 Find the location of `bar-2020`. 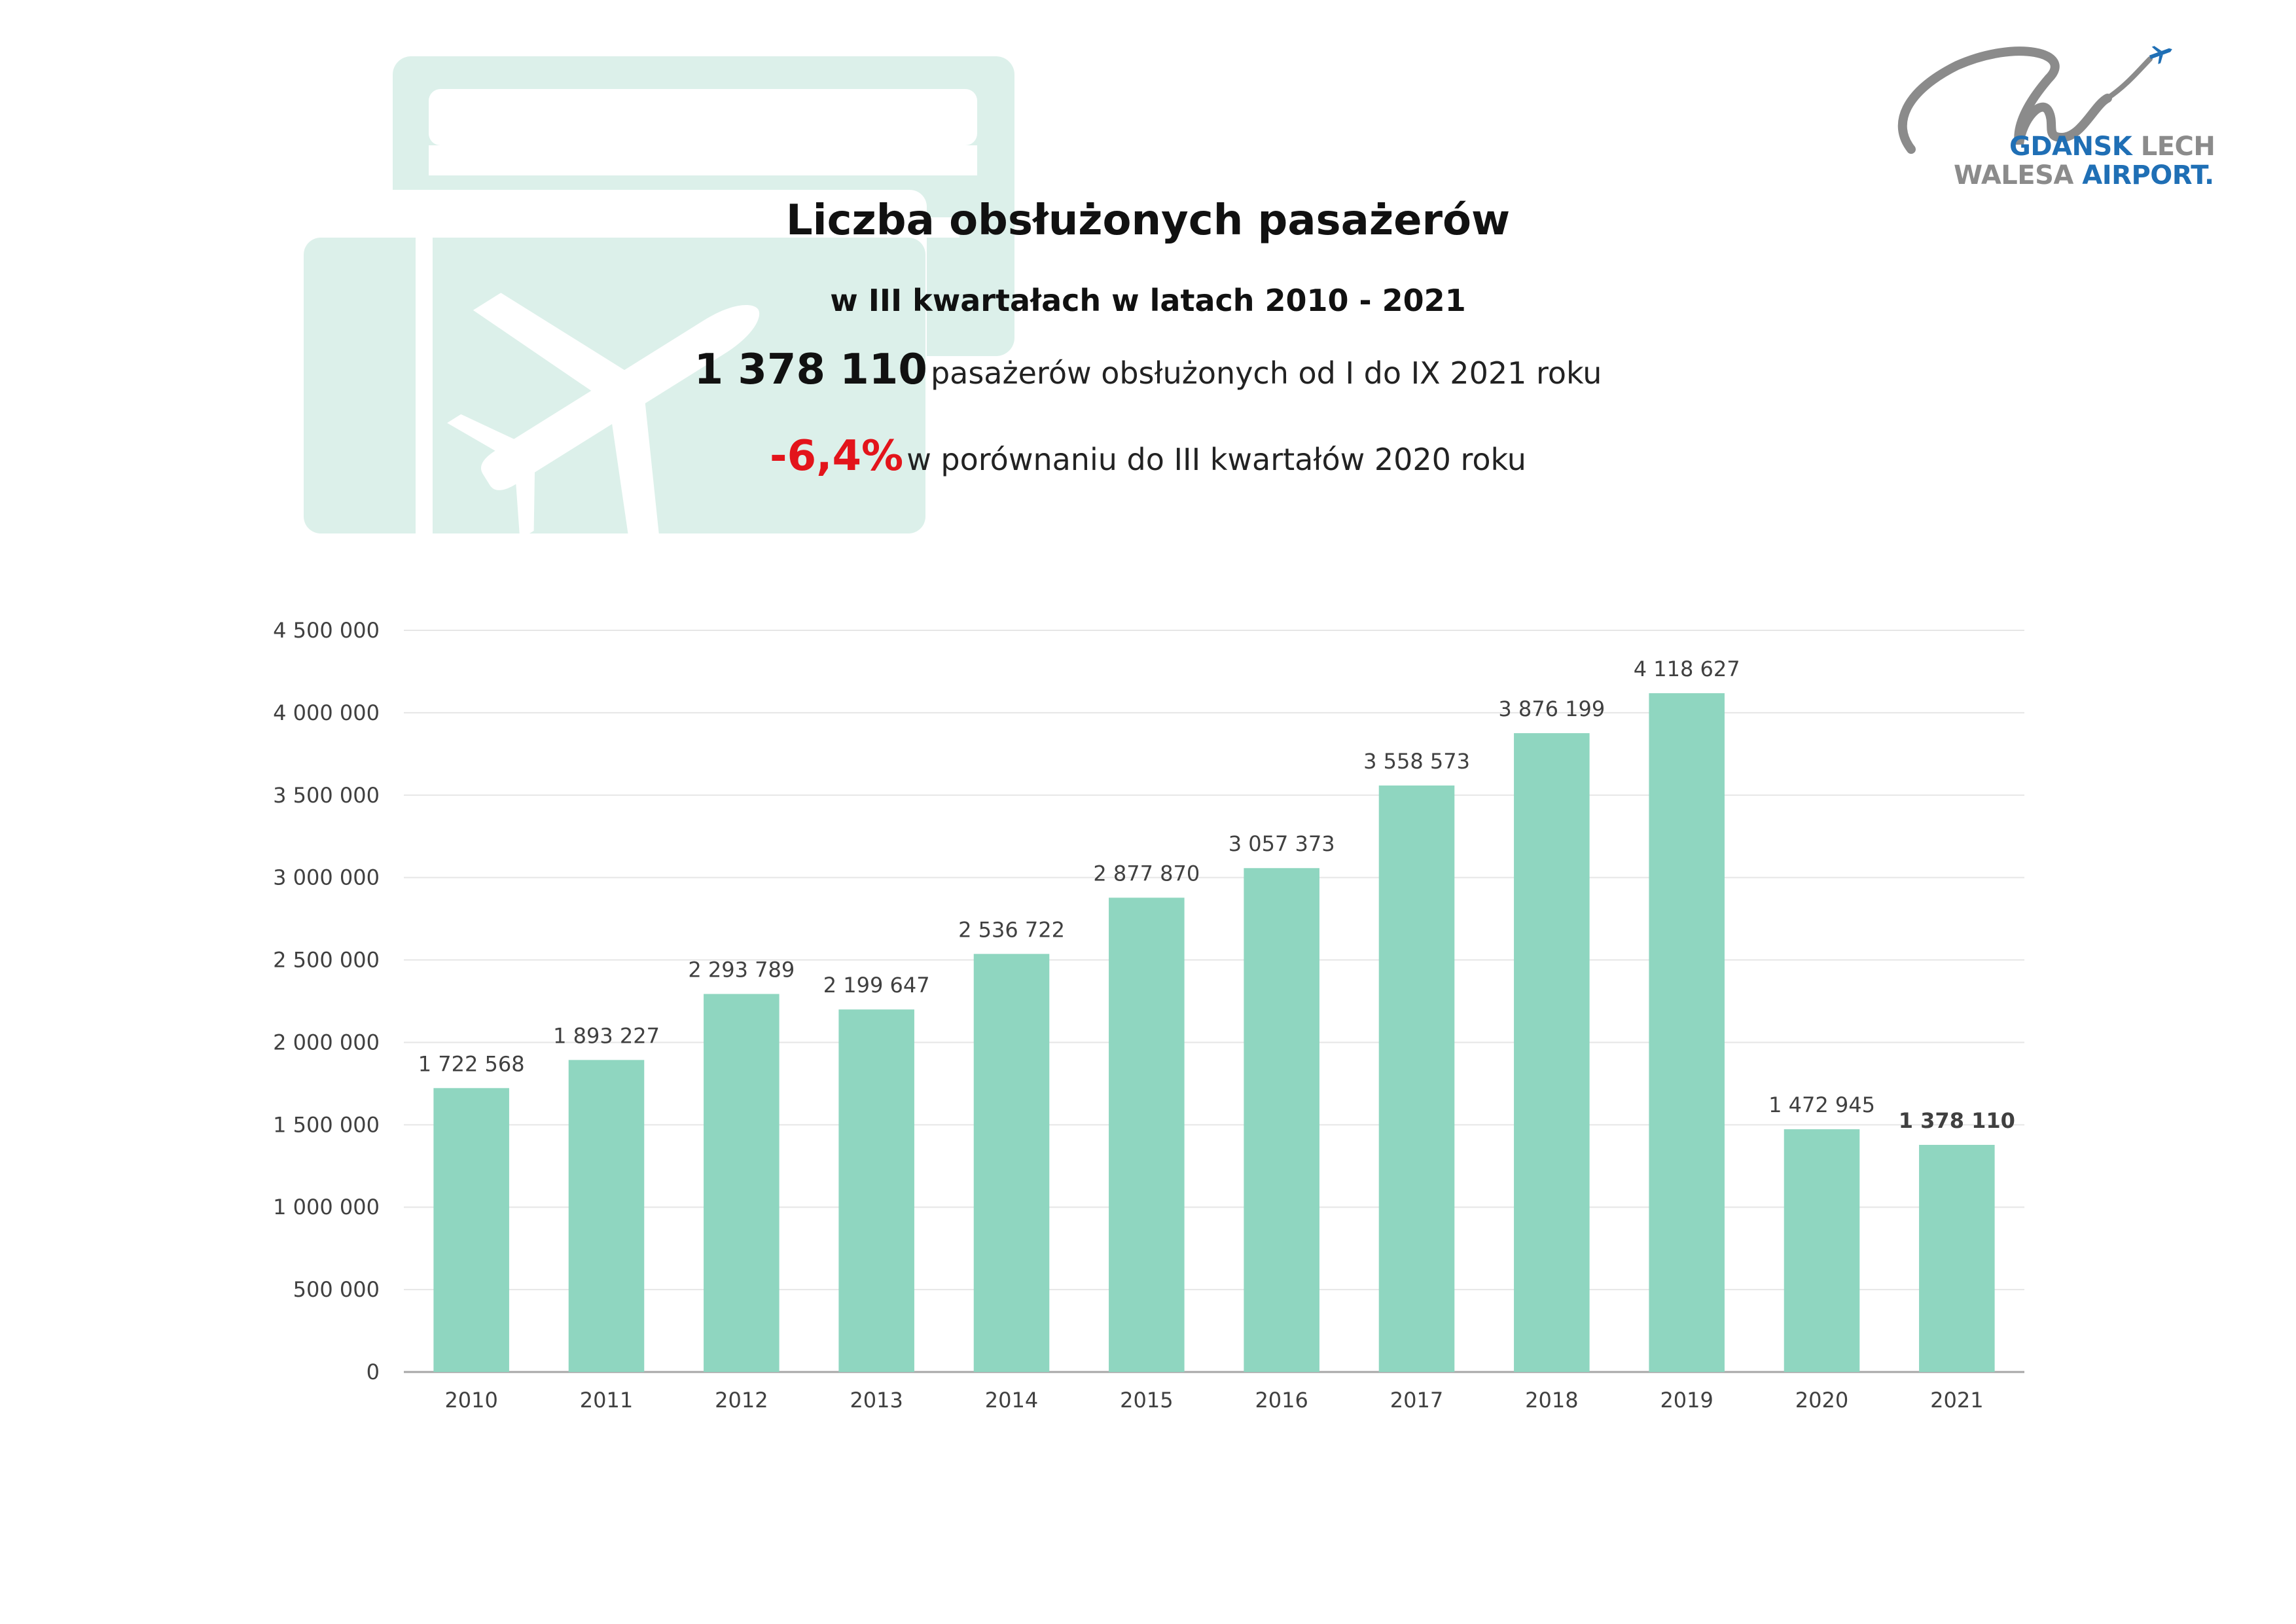

bar-2020 is located at coordinates (1822, 1250).